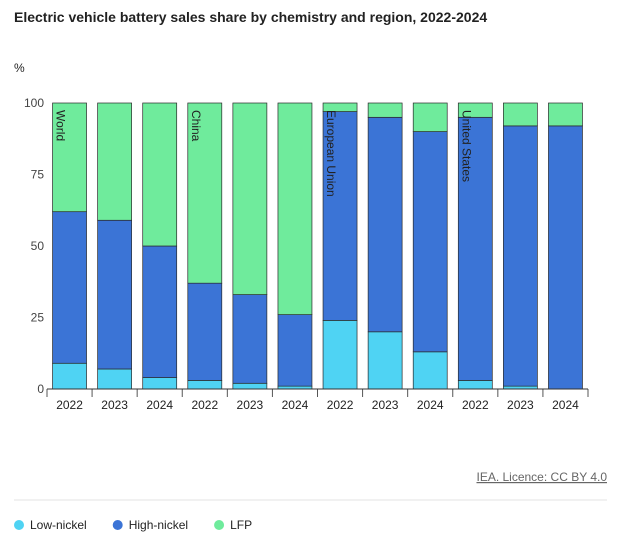 This screenshot has width=631, height=555. What do you see at coordinates (40, 389) in the screenshot?
I see `y-tick-label: 0` at bounding box center [40, 389].